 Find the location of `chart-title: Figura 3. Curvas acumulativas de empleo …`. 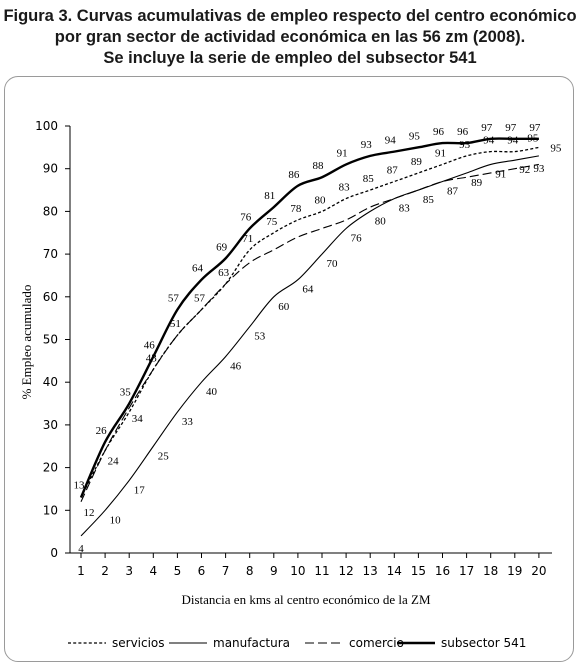

chart-title: Figura 3. Curvas acumulativas de empleo … is located at coordinates (290, 37).